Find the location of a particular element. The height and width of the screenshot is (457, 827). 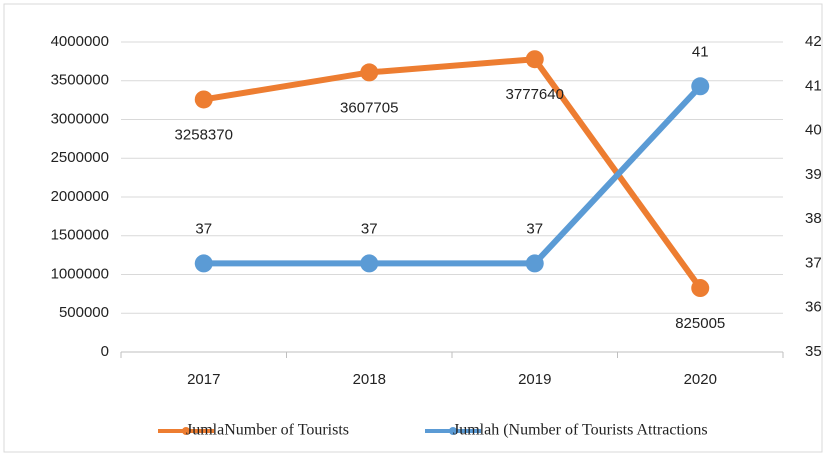

y2-tick-label: 36 is located at coordinates (813, 307).